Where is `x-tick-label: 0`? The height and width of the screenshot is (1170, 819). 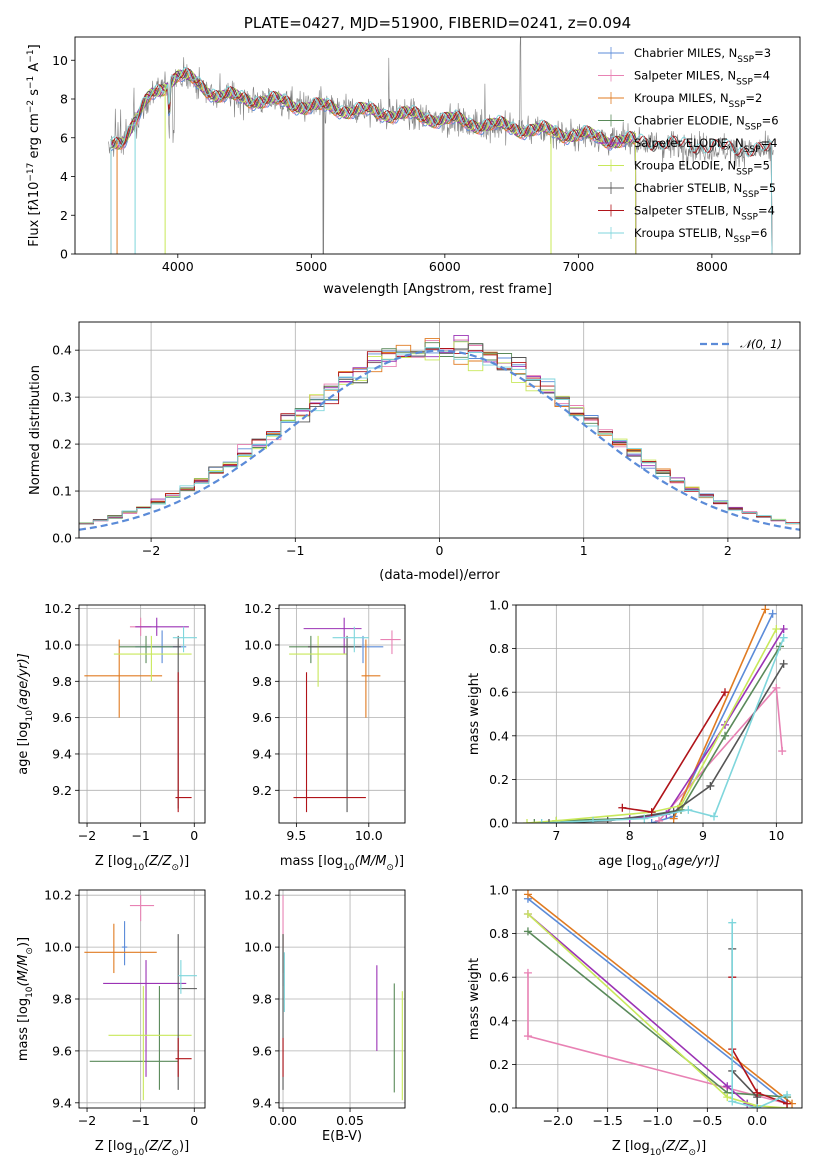
x-tick-label: 0 is located at coordinates (194, 1120).